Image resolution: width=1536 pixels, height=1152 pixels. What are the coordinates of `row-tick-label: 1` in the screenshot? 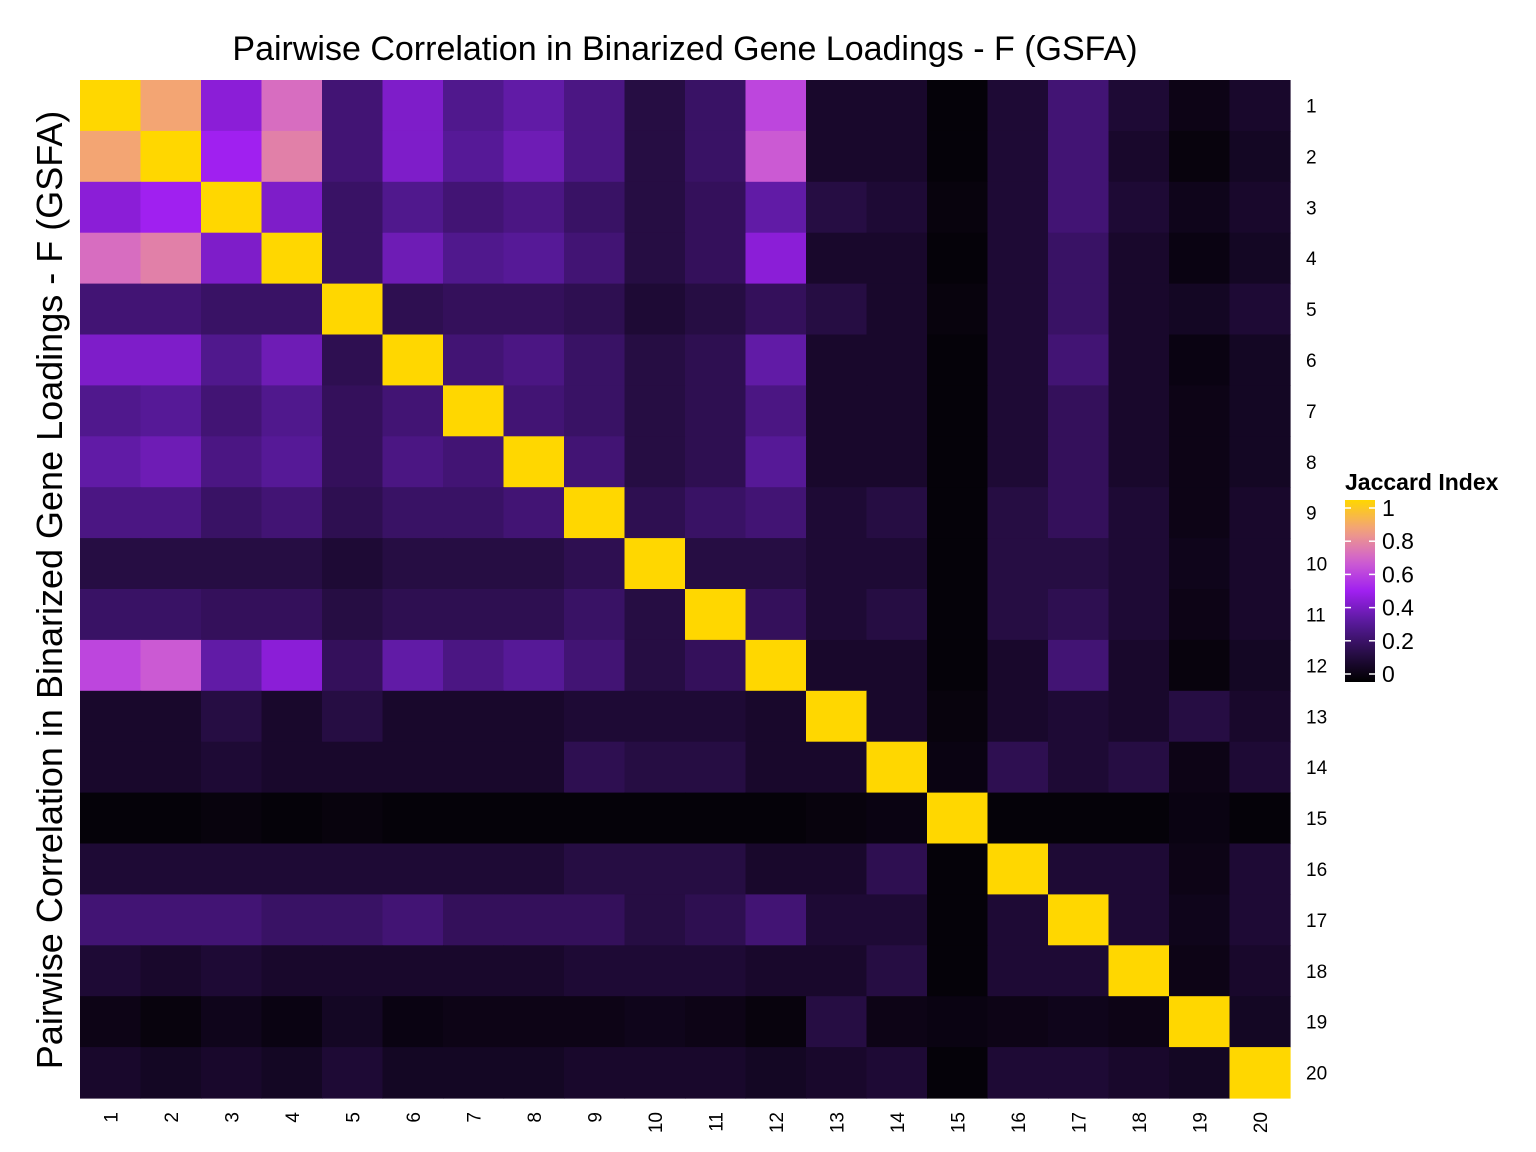 It's located at (1311, 106).